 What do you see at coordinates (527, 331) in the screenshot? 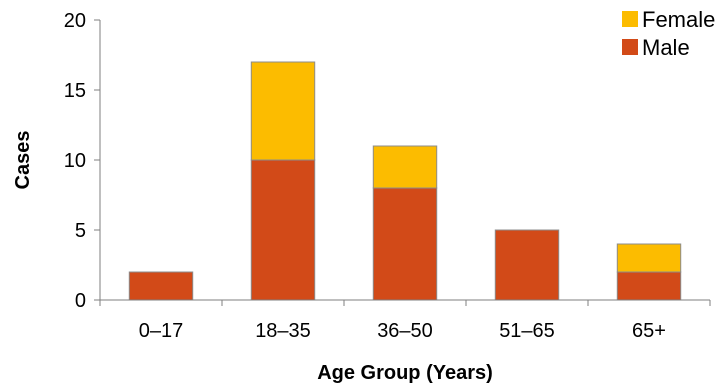
I see `x-tick-label: 51–65` at bounding box center [527, 331].